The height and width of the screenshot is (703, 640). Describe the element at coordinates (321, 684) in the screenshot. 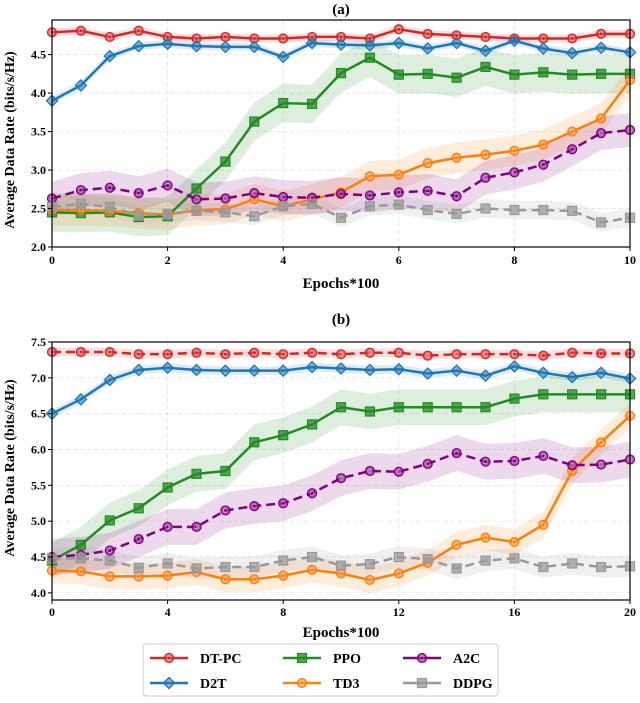

I see `legend-entry-td3: TD3` at that location.